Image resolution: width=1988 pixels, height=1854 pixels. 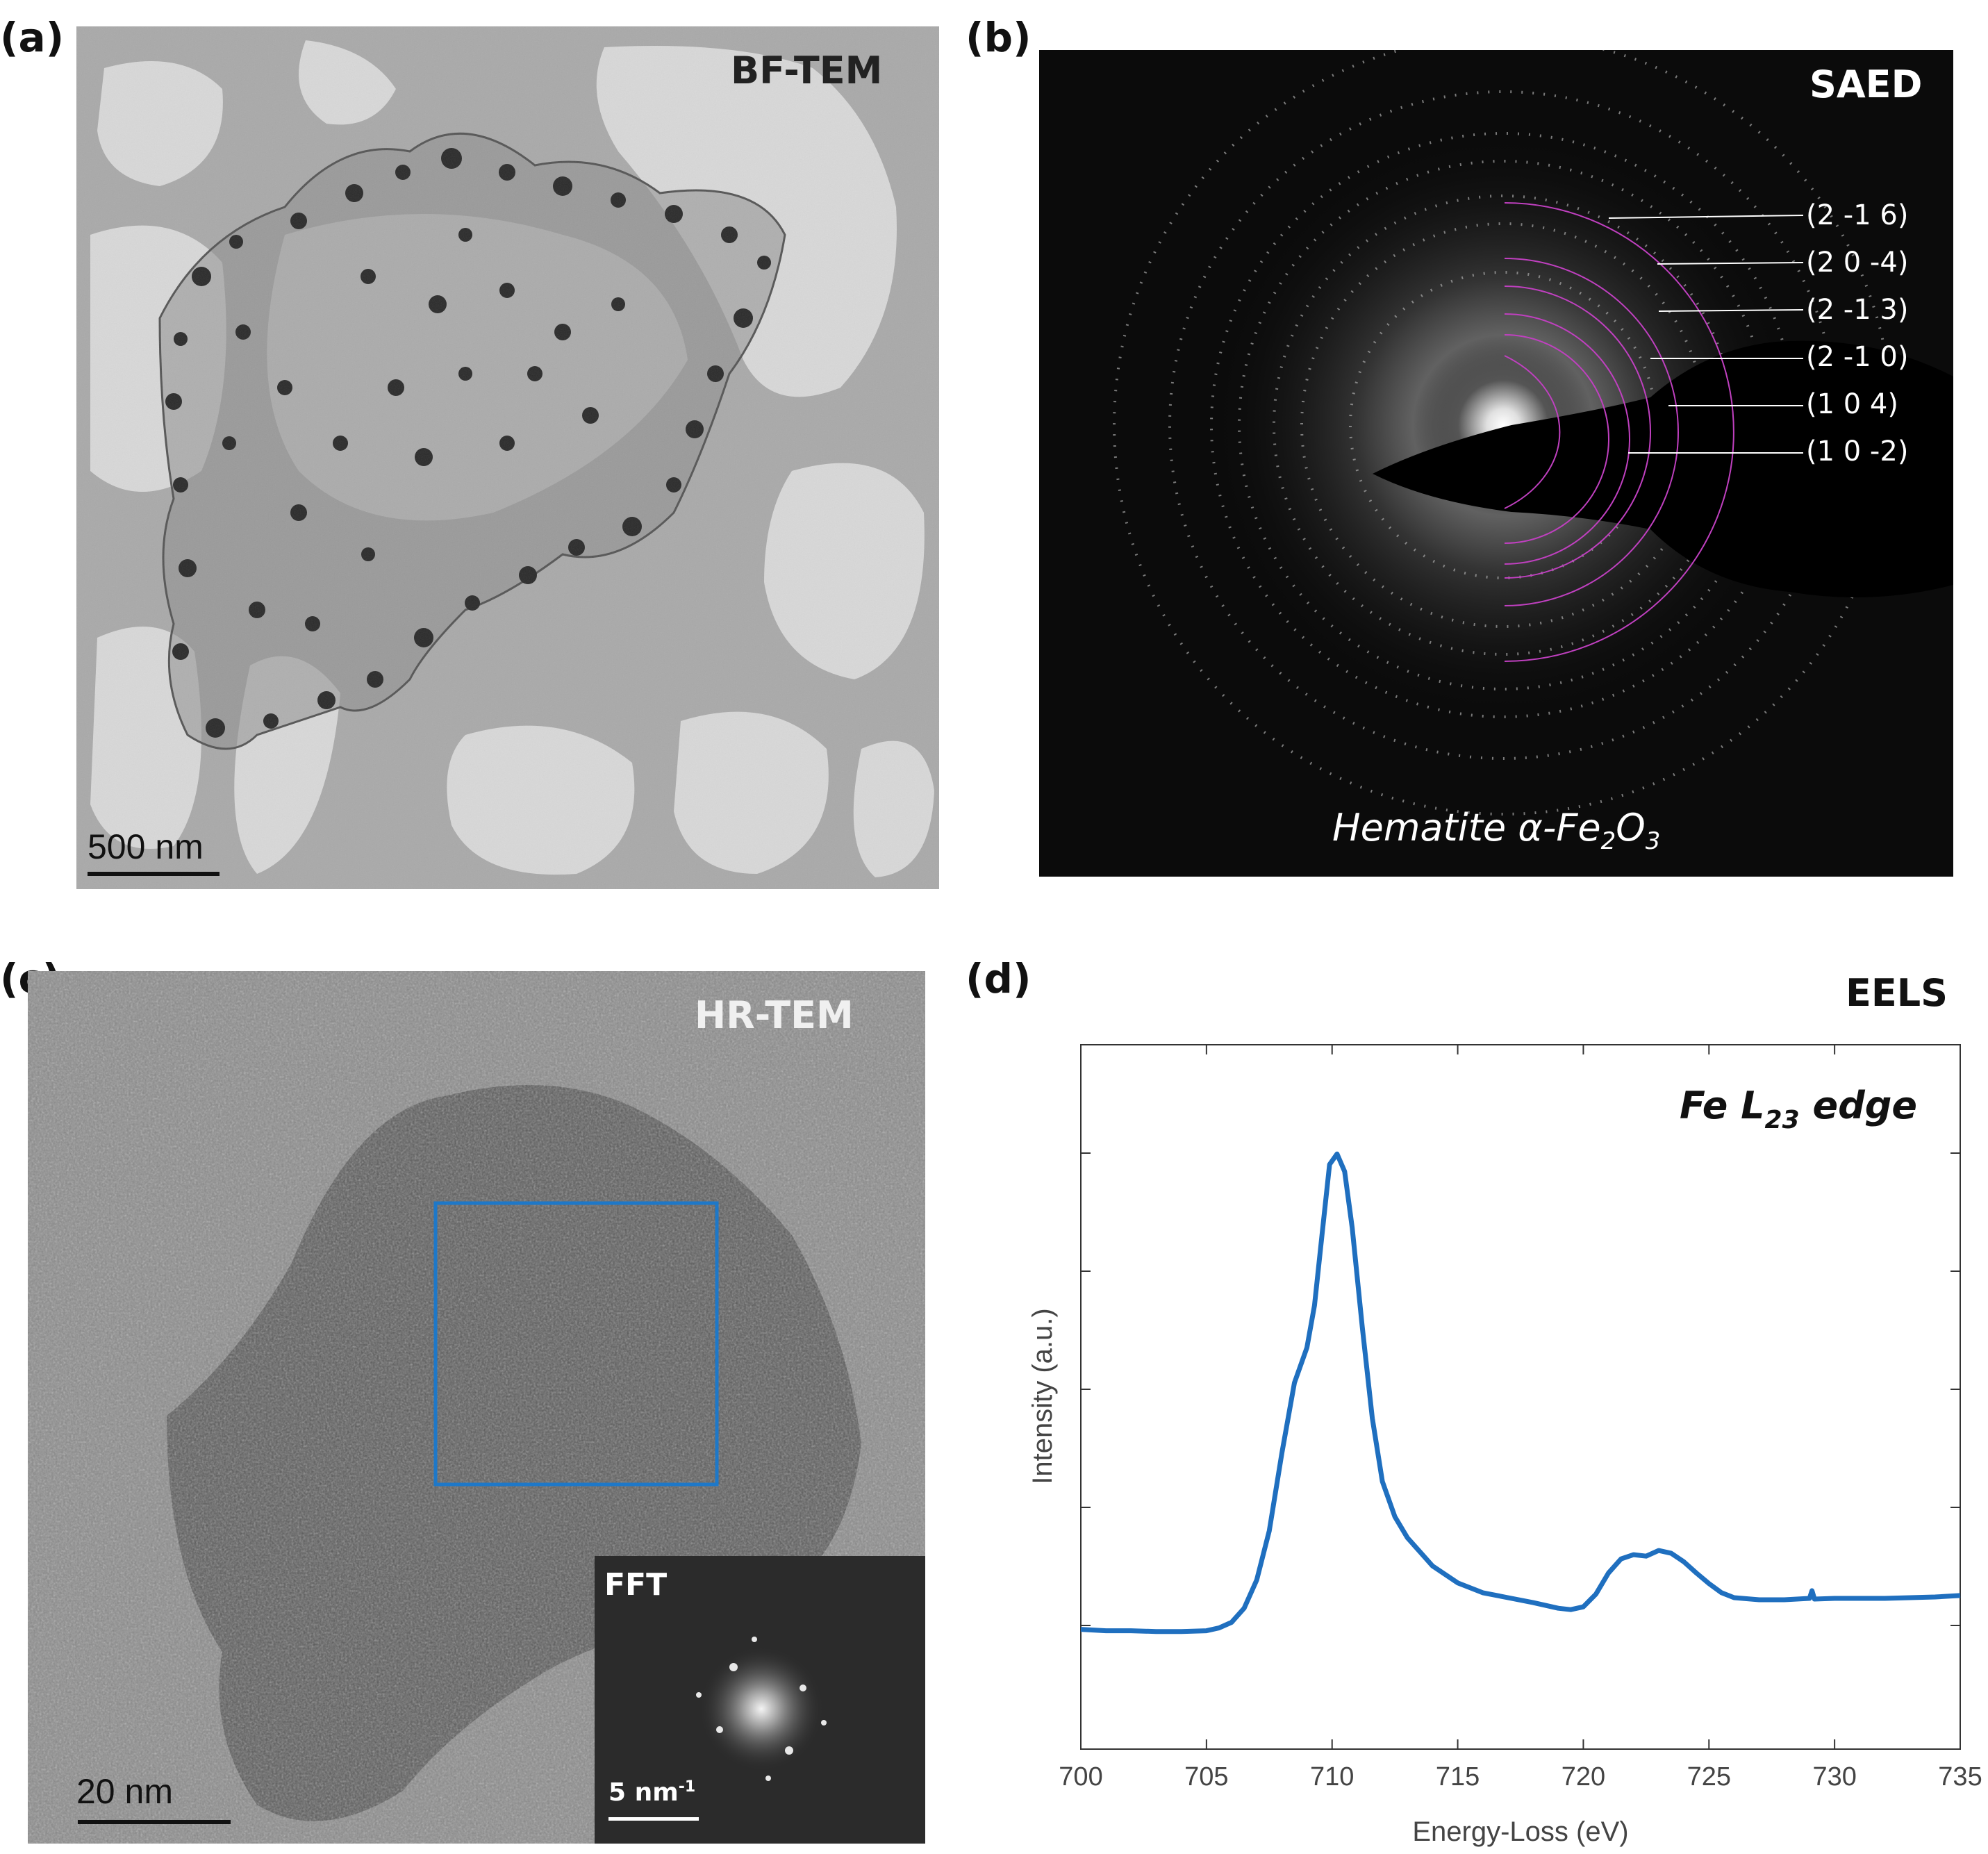 I want to click on caption-sub-3: 3, so click(x=1653, y=841).